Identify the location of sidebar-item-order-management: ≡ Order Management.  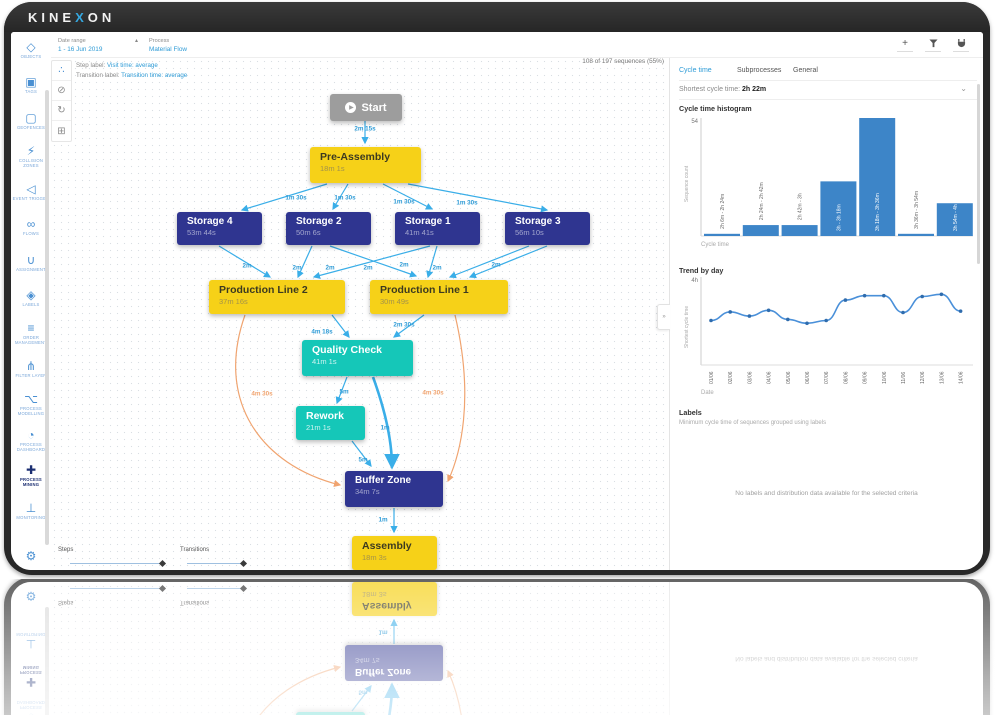
(31, 334).